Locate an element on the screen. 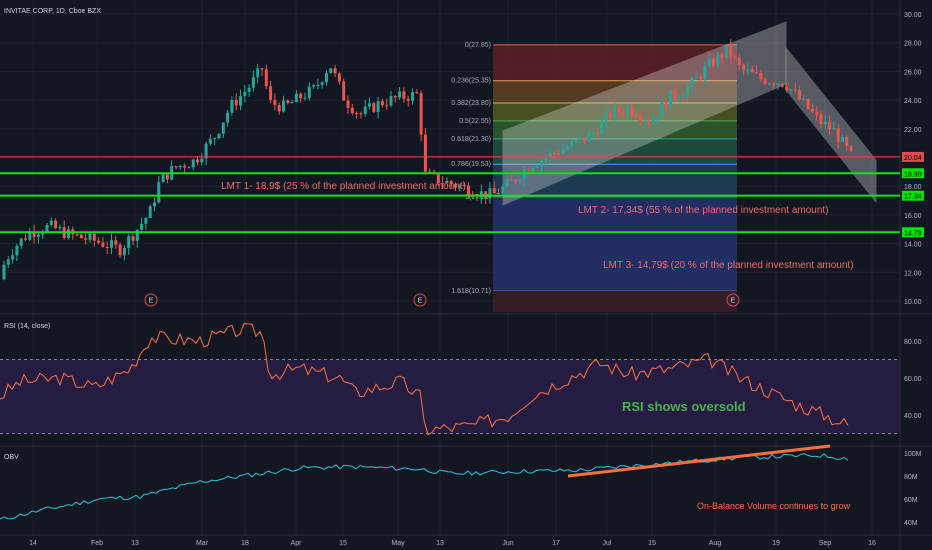 The height and width of the screenshot is (550, 932). limit-order-lines is located at coordinates (450, 195).